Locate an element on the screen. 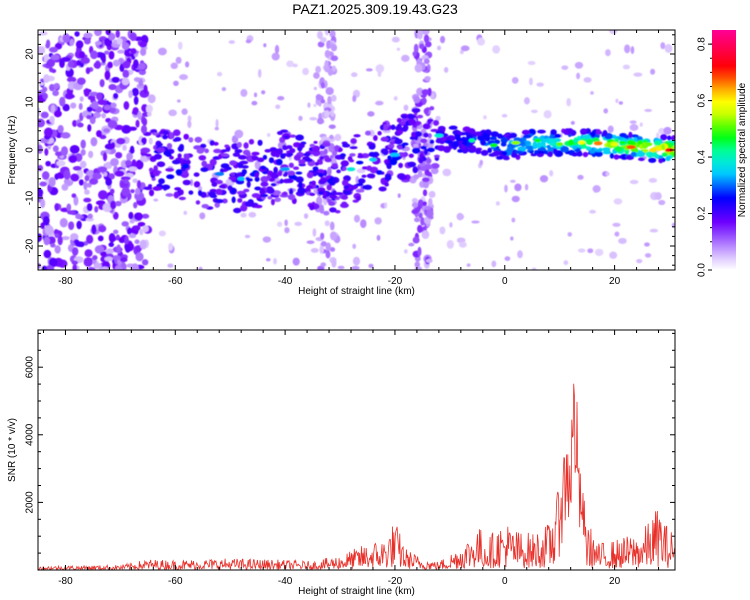 The image size is (750, 600). top-y-axis-label: Frequency (Hz) is located at coordinates (12, 150).